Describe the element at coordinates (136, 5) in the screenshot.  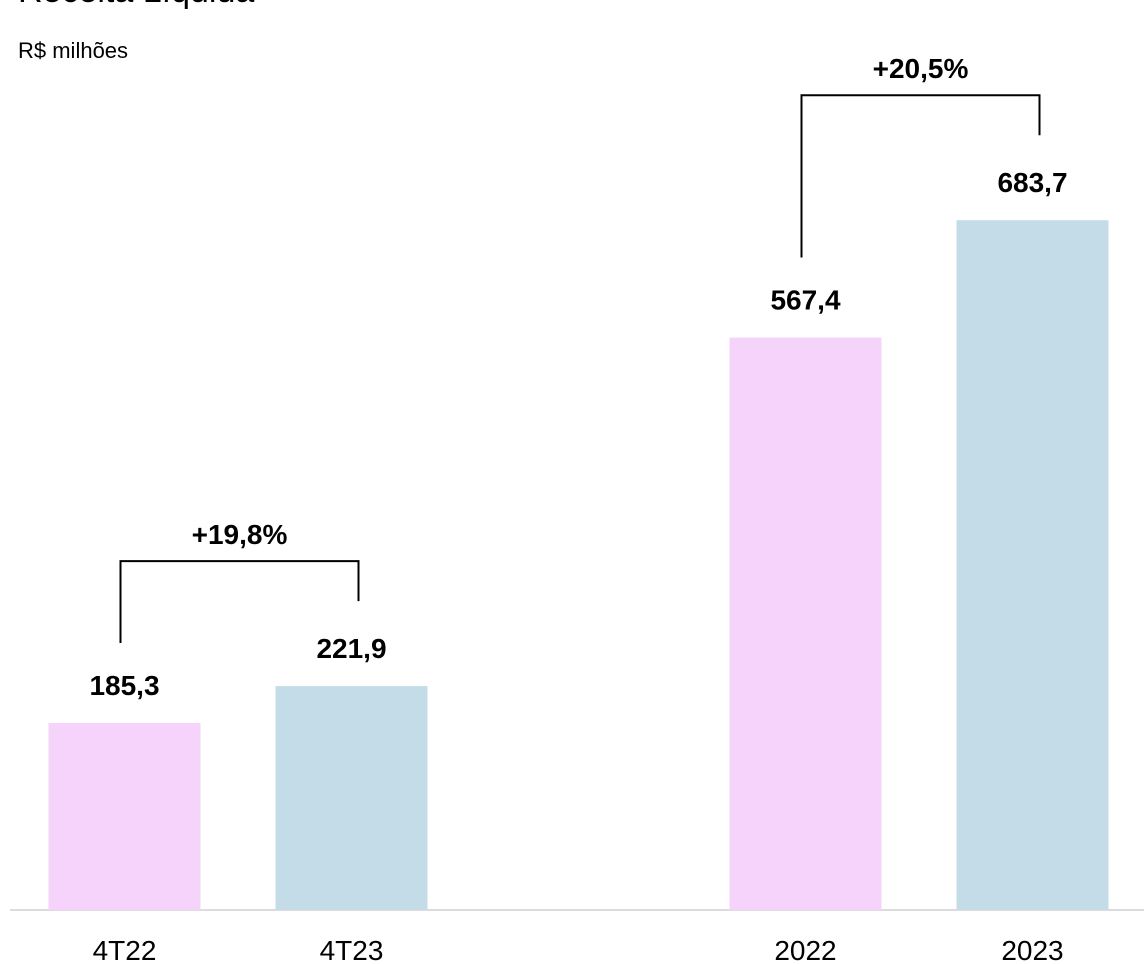
I see `chart-title: Receita Líquida` at that location.